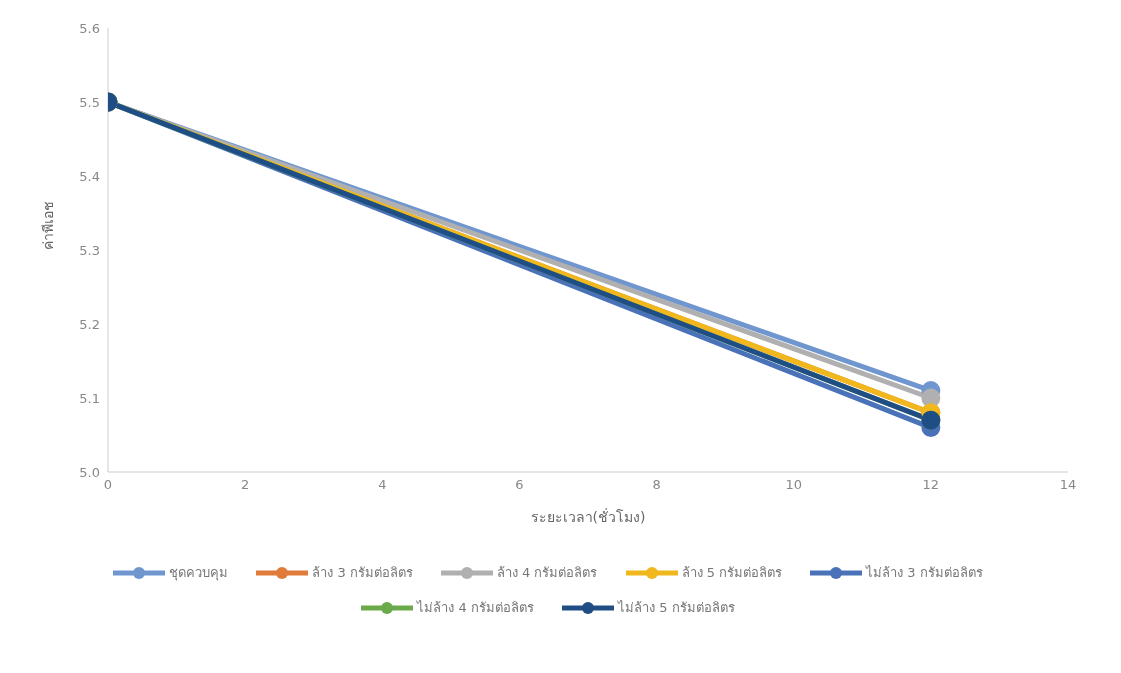 Image resolution: width=1121 pixels, height=673 pixels. I want to click on legend-label: ล้าง 5 กรัมต่อลิตร, so click(732, 573).